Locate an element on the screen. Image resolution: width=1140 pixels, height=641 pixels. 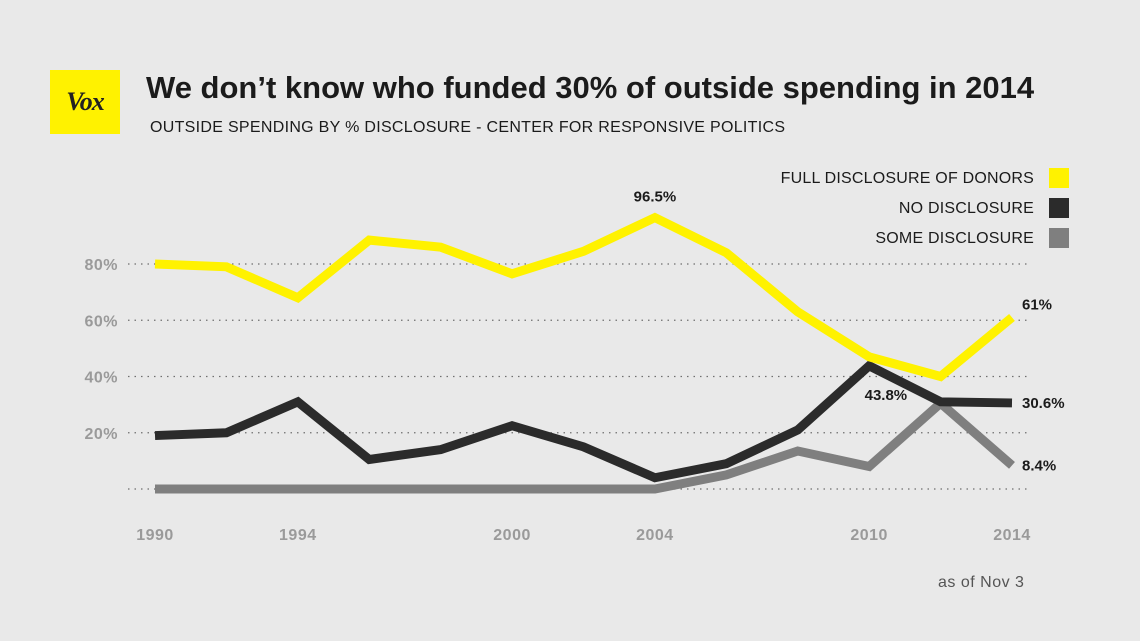
data-label: 43.8% is located at coordinates (886, 395).